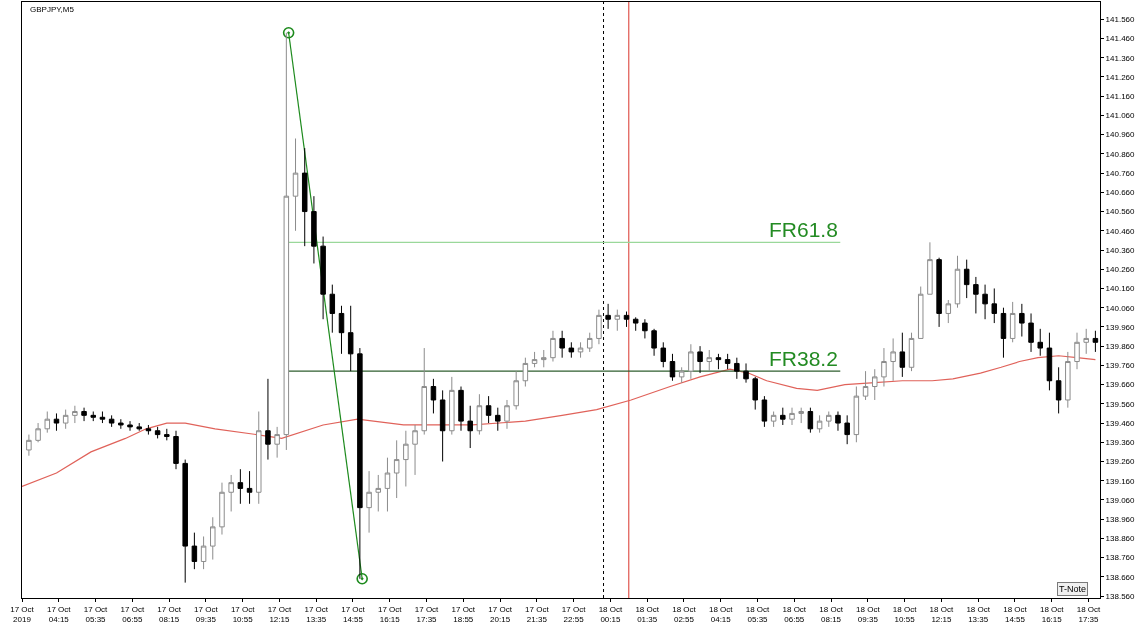  What do you see at coordinates (721, 614) in the screenshot?
I see `x-tick-label: 18 Oct 04:15` at bounding box center [721, 614].